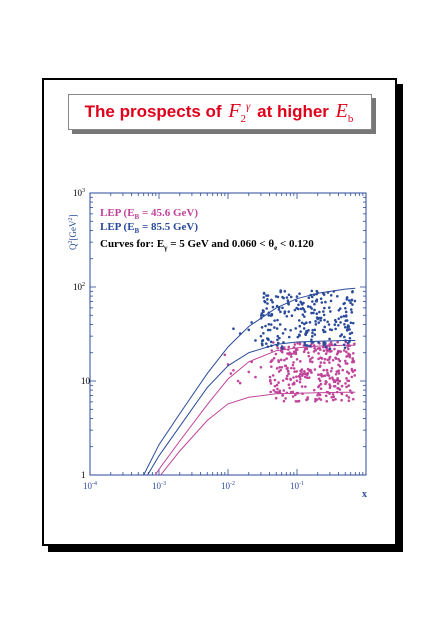  I want to click on x-tick-label: 10⁻², so click(228, 486).